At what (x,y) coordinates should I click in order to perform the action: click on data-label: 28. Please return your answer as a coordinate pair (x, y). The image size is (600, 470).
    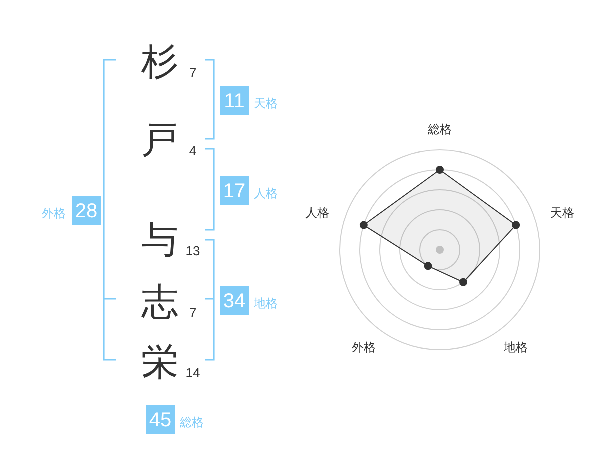
    Looking at the image, I should click on (86, 211).